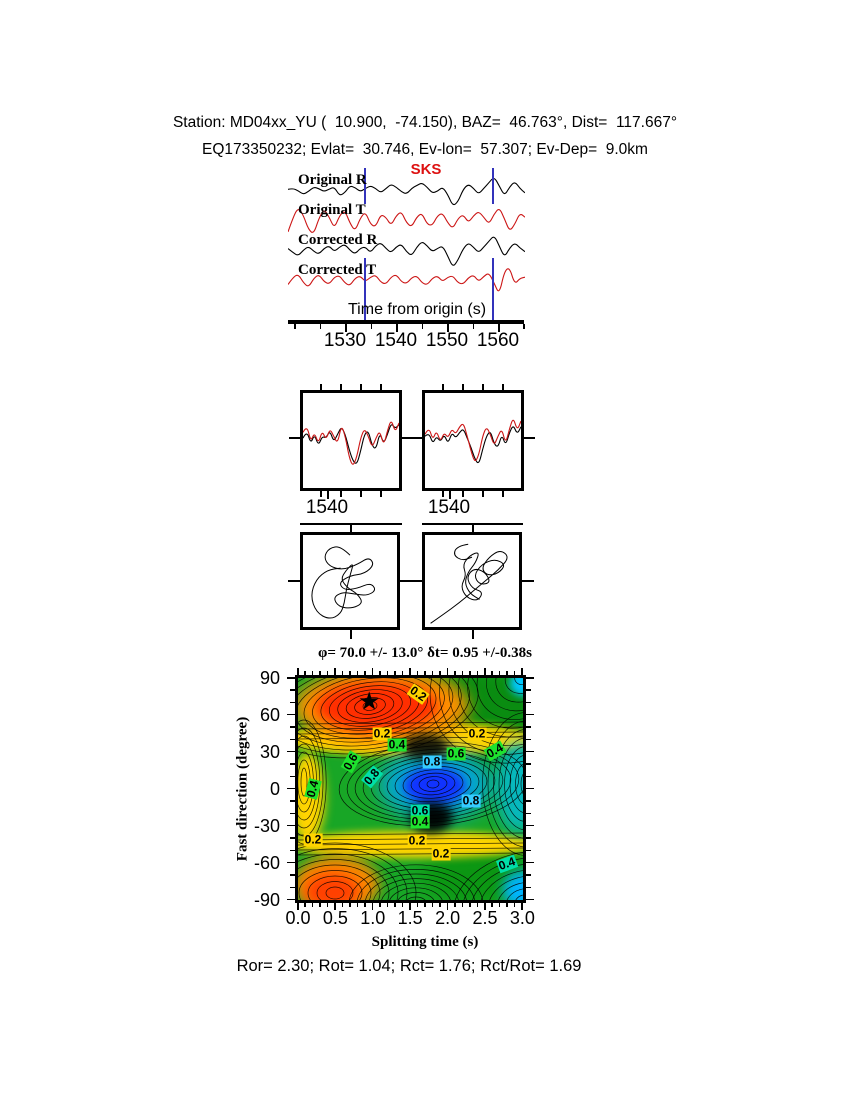 The width and height of the screenshot is (850, 1100). I want to click on comparison-fast-trace, so click(351, 444).